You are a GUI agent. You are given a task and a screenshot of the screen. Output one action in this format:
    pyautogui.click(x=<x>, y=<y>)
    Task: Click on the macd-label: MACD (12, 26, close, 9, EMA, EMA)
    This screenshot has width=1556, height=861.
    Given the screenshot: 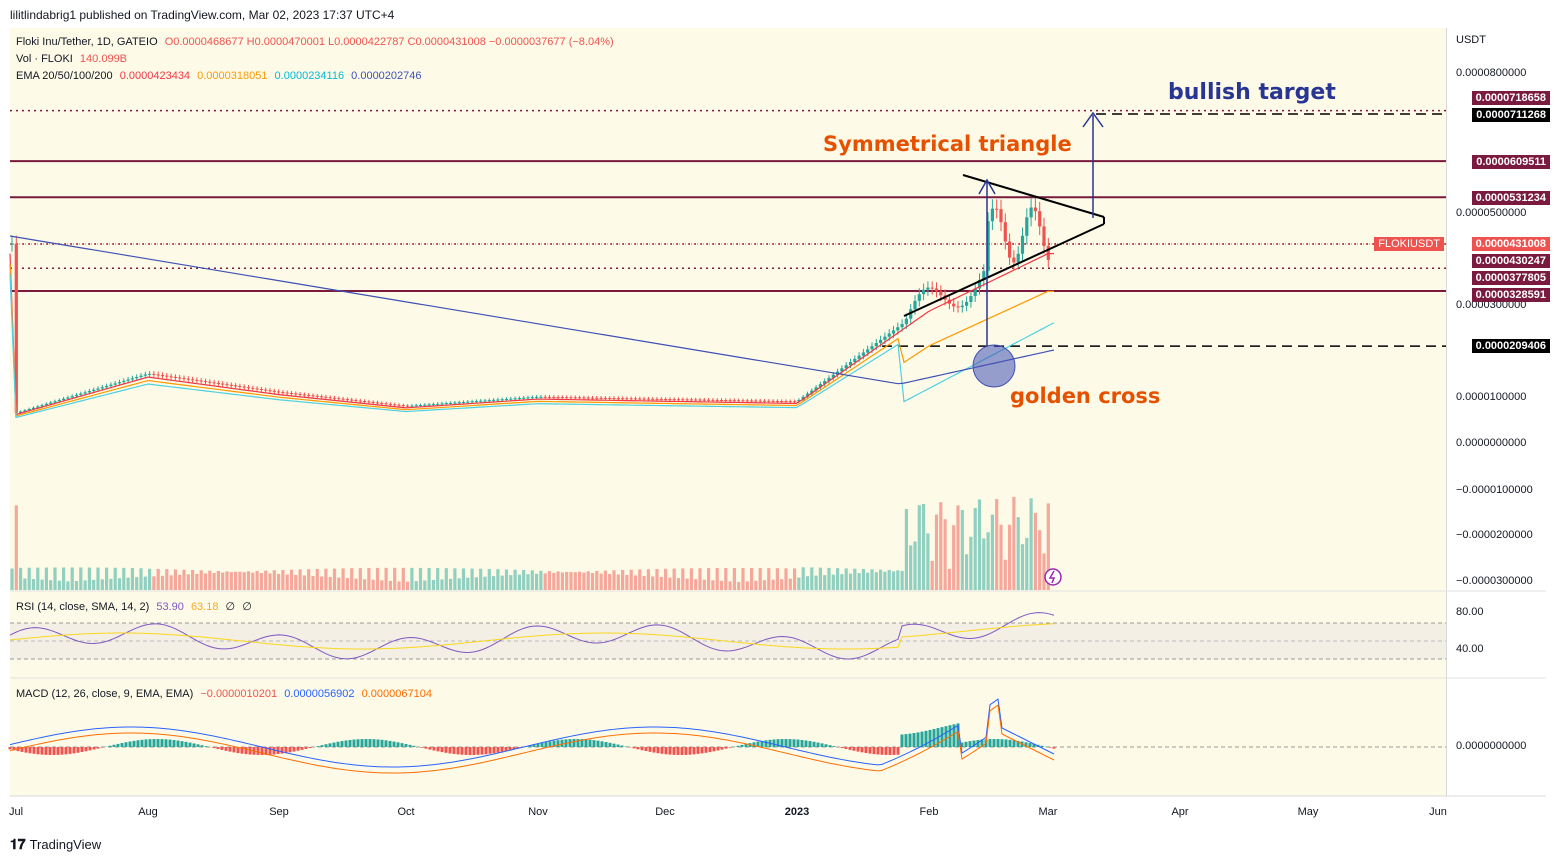 What is the action you would take?
    pyautogui.click(x=105, y=694)
    